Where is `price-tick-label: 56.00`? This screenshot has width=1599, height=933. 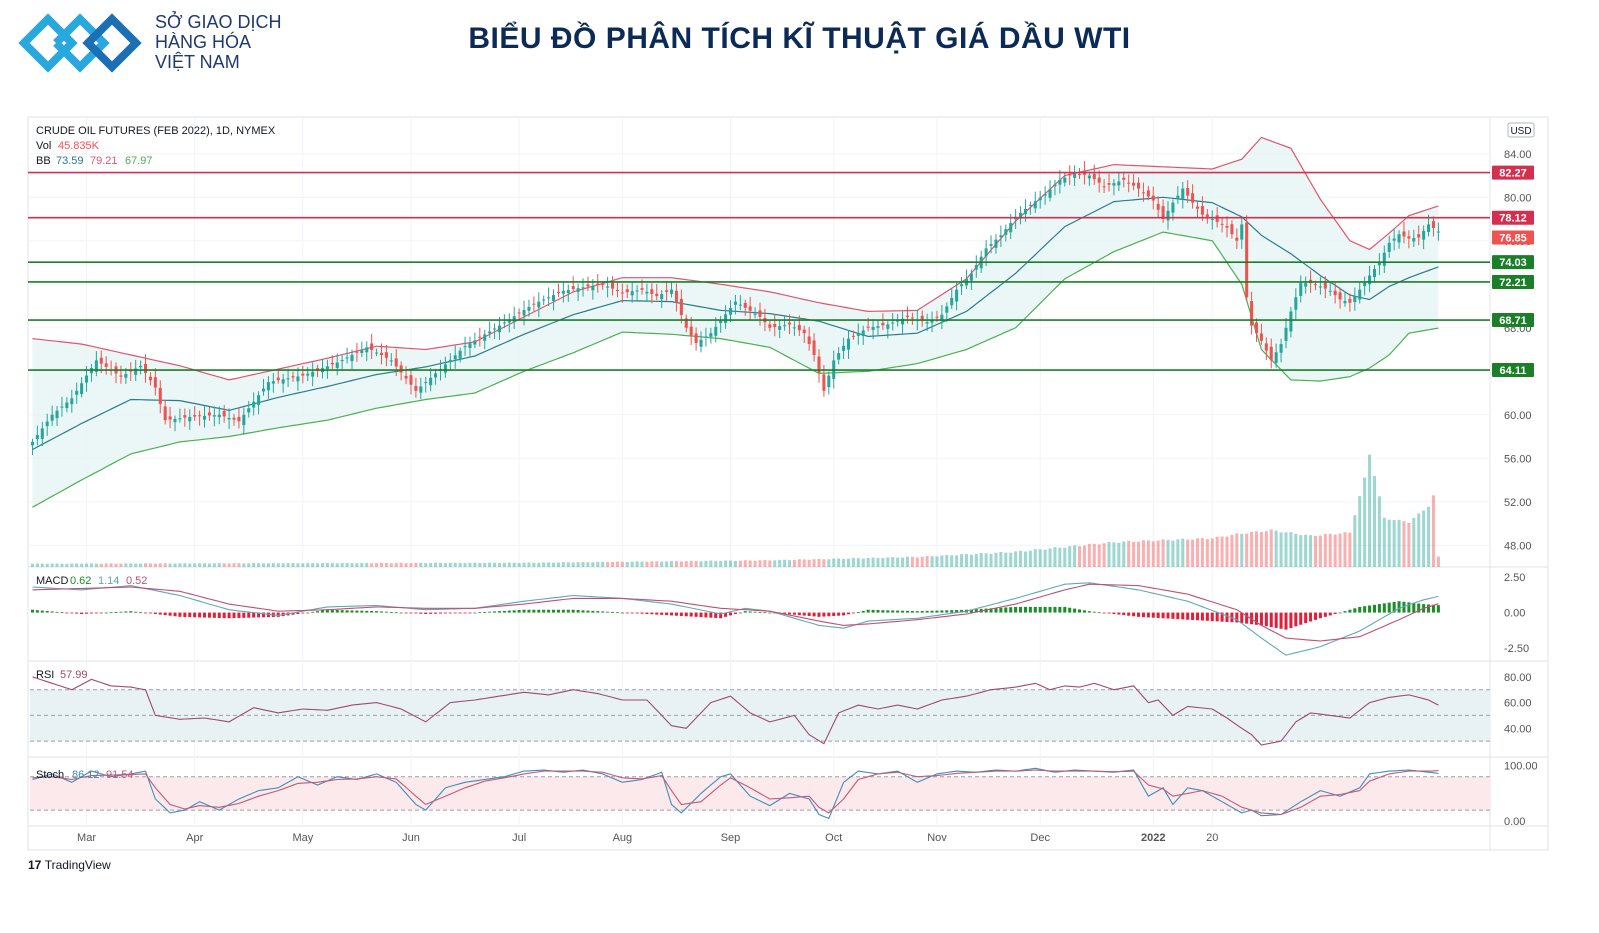
price-tick-label: 56.00 is located at coordinates (1518, 459).